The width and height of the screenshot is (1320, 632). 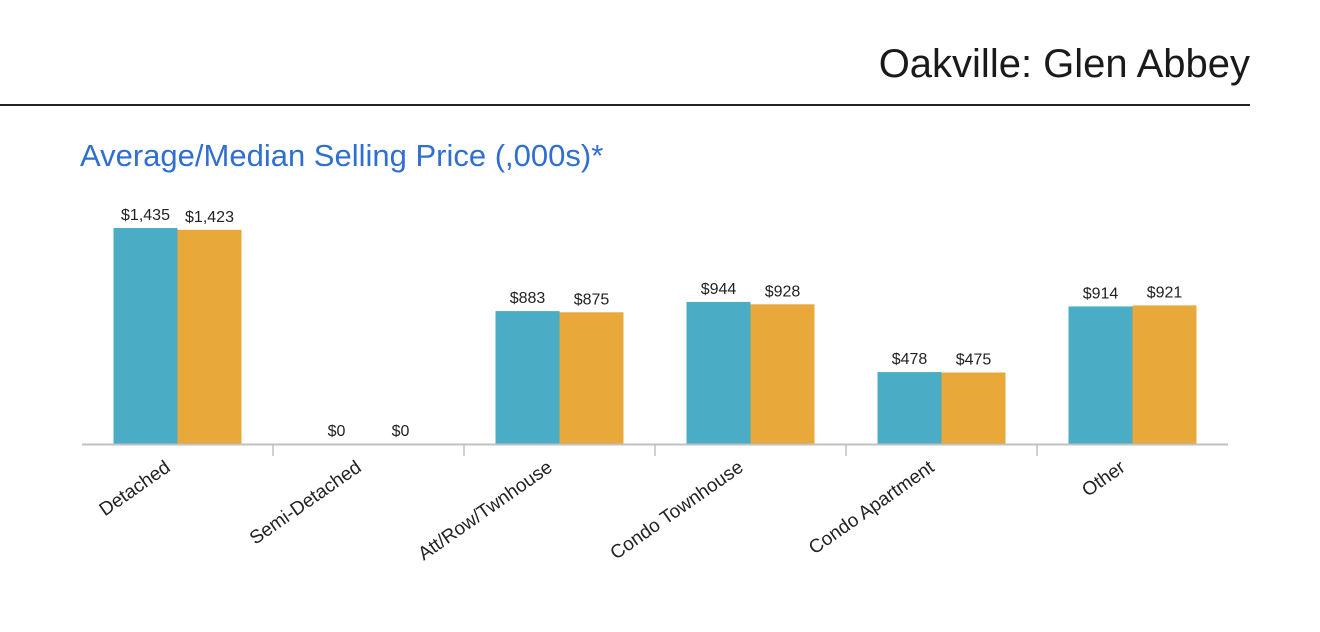 What do you see at coordinates (872, 507) in the screenshot?
I see `x-tick-label-4: Condo Apartment` at bounding box center [872, 507].